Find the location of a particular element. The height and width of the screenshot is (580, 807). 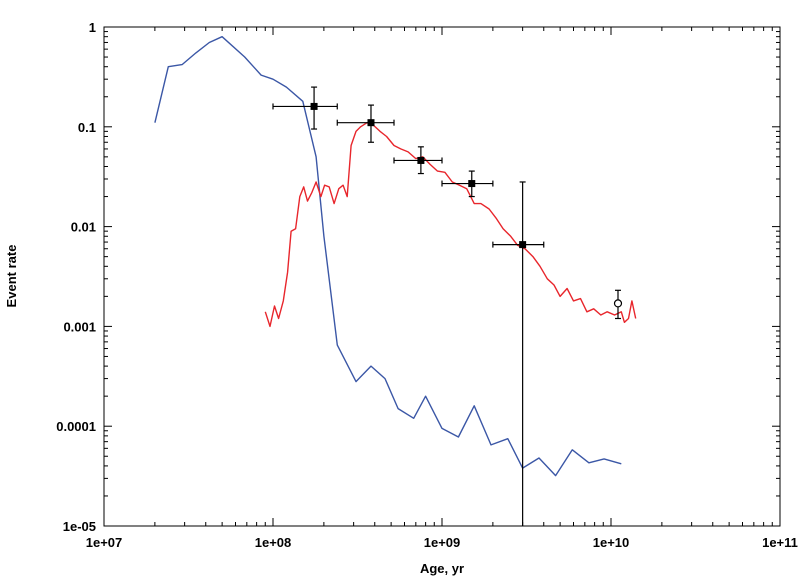

x-axis-title: Age, yr is located at coordinates (442, 568).